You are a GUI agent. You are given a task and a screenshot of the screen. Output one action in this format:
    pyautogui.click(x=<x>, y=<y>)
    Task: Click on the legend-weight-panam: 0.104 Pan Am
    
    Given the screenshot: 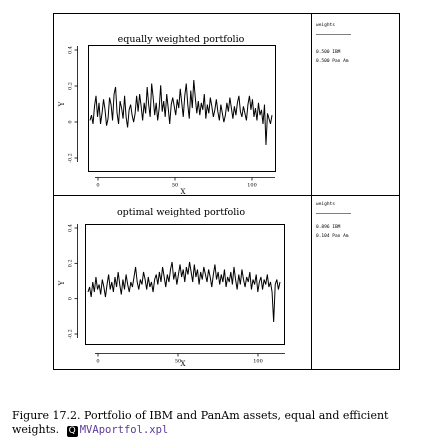 What is the action you would take?
    pyautogui.click(x=332, y=236)
    